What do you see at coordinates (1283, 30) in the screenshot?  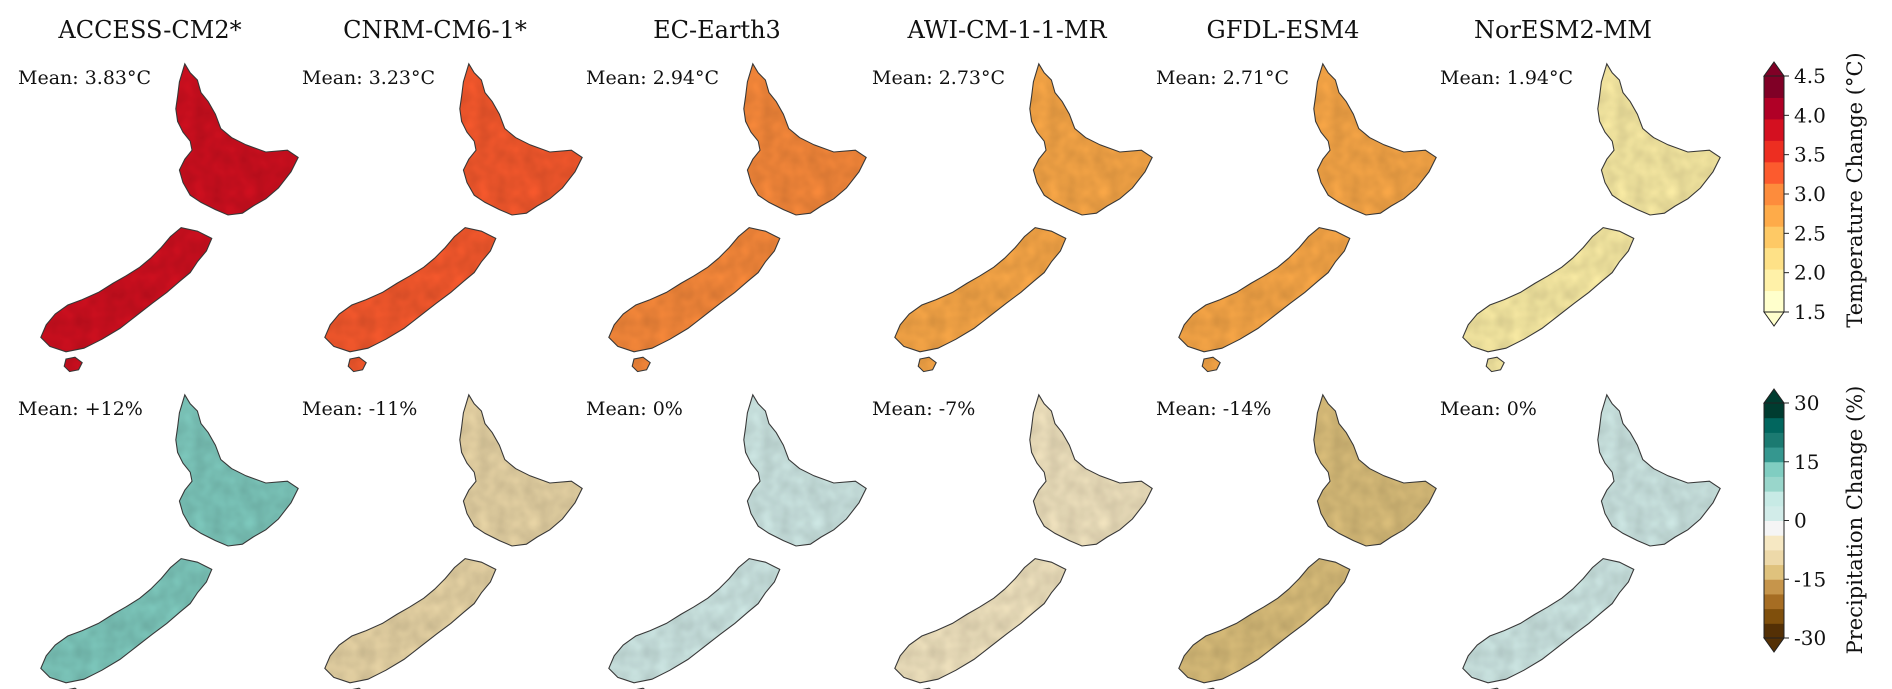 I see `model-title: GFDL-ESM4` at bounding box center [1283, 30].